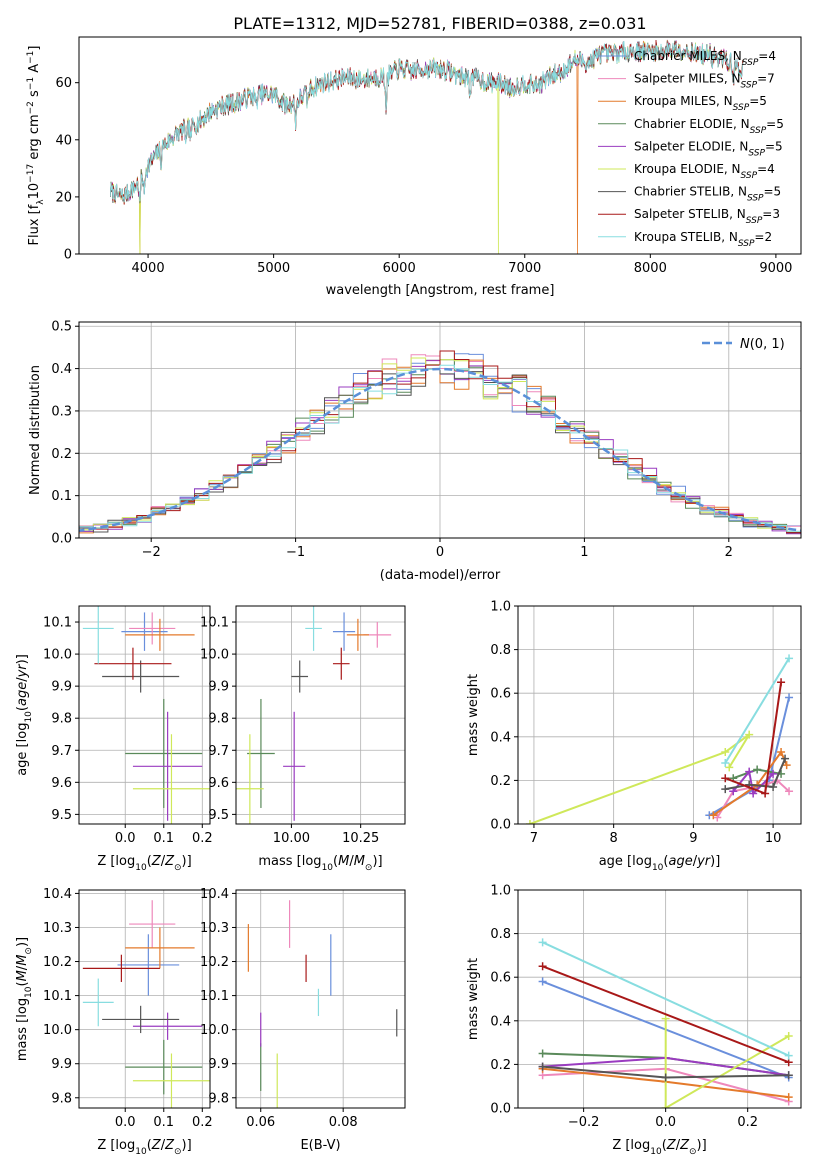 This screenshot has height=1170, width=819. I want to click on y-tick-label: 10.2, so click(214, 962).